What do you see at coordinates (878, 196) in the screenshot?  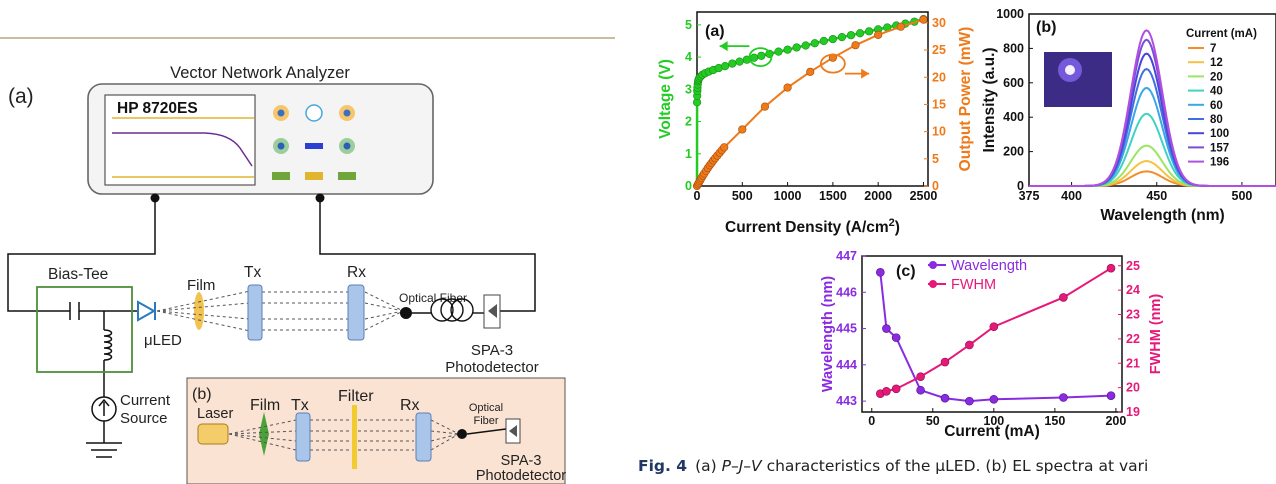 I see `x-tick-label: 2000` at bounding box center [878, 196].